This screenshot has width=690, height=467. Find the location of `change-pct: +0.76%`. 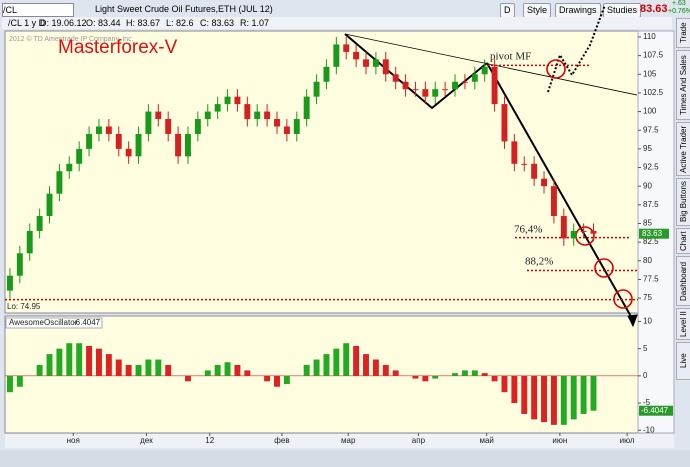

change-pct: +0.76% is located at coordinates (679, 11).